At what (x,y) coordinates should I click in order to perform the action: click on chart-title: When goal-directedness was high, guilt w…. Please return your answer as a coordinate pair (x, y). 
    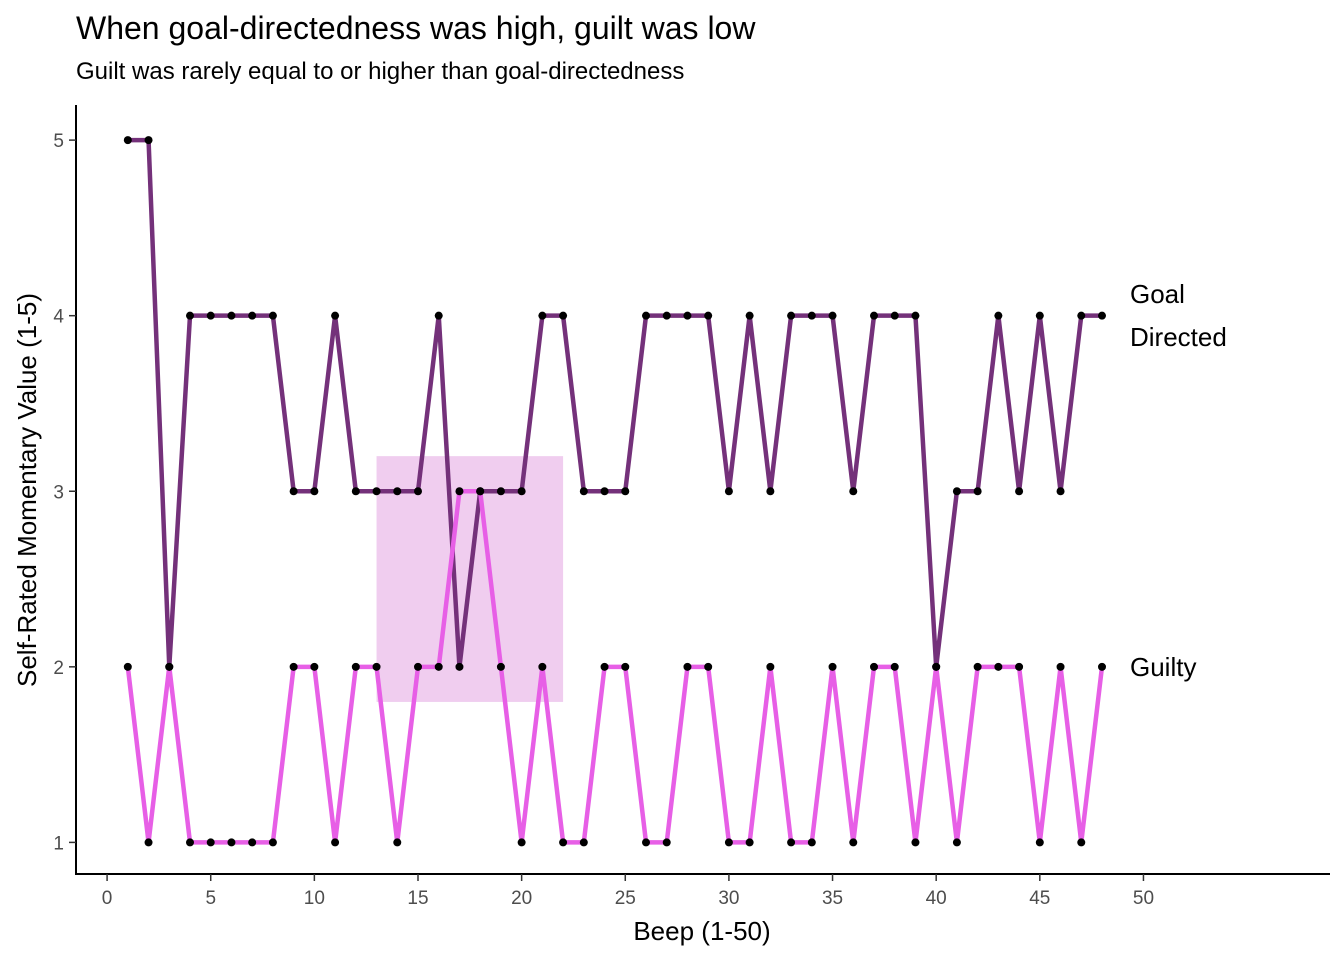
    Looking at the image, I should click on (416, 28).